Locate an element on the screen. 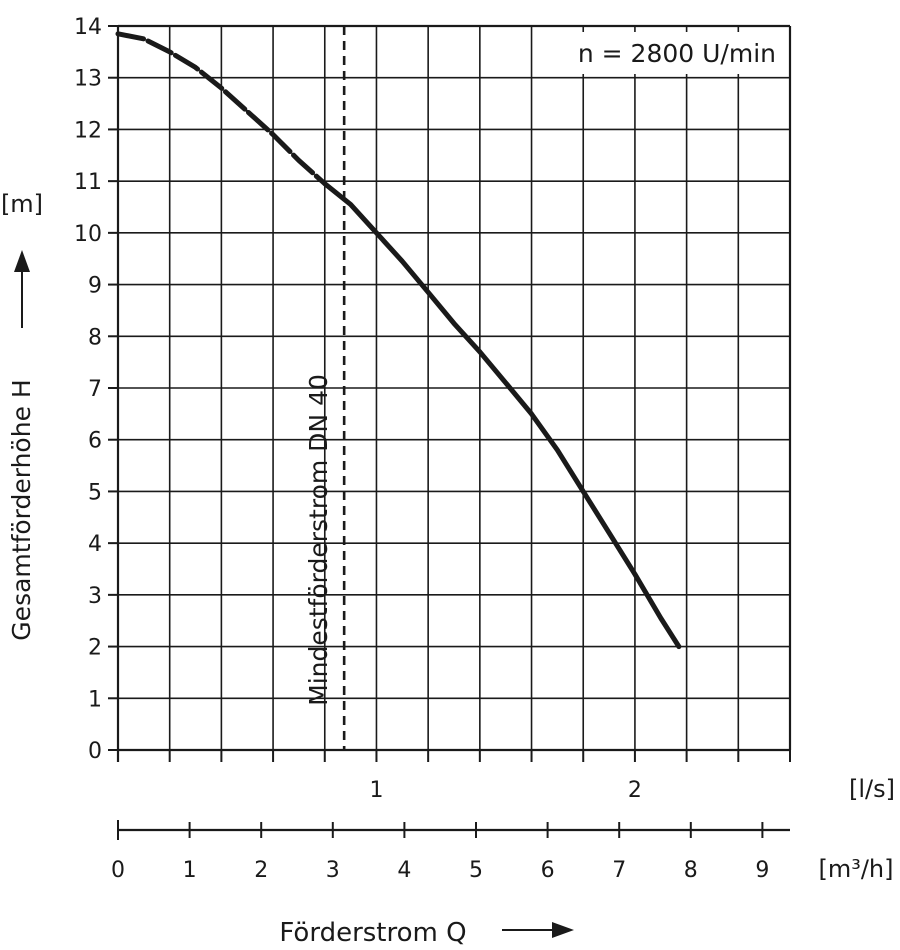 This screenshot has height=950, width=900. x-unit-m3h: [m³/h] is located at coordinates (855, 869).